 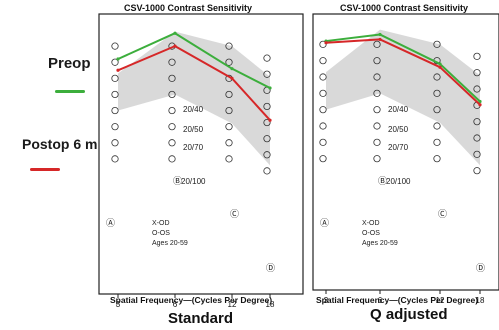 I want to click on x-tick-label: 6, so click(x=175, y=304).